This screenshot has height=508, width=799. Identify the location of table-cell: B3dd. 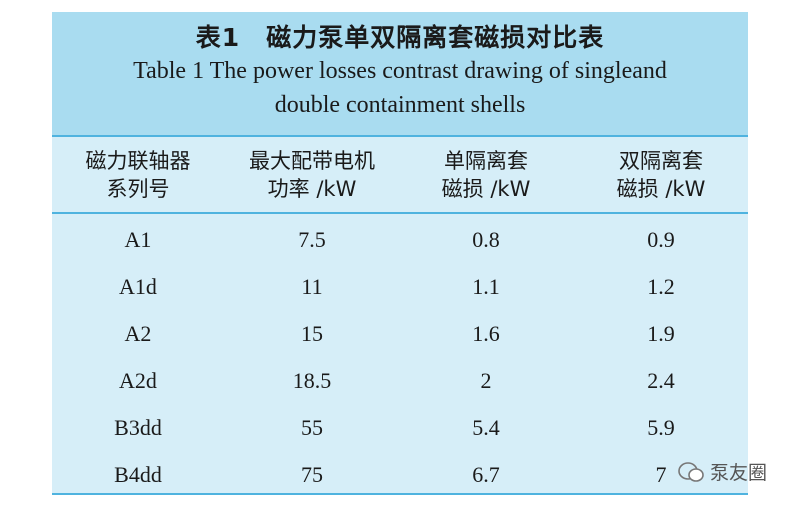
(138, 427).